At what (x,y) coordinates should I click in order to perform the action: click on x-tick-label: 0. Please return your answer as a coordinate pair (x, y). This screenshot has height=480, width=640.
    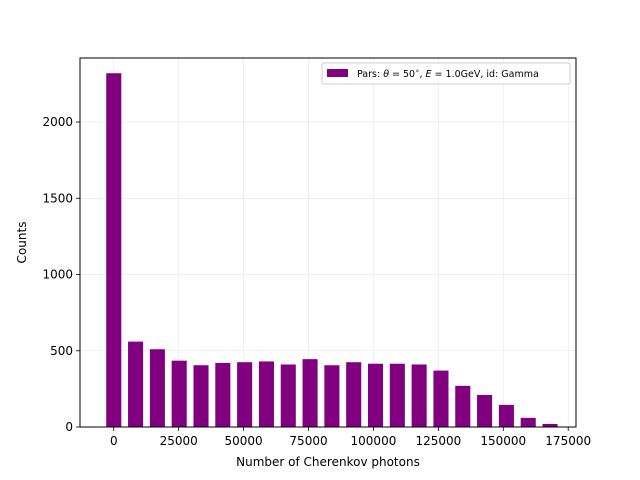
    Looking at the image, I should click on (114, 441).